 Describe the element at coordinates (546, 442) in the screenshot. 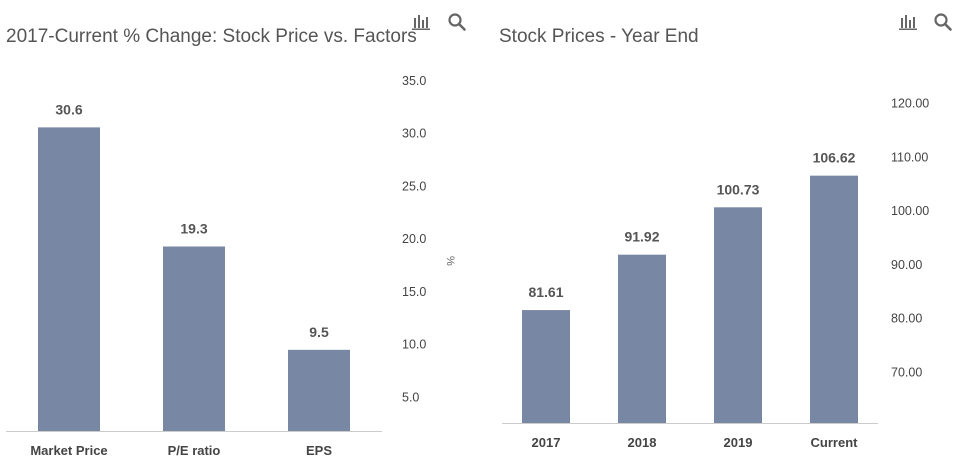

I see `x-tick-label: 2017` at that location.